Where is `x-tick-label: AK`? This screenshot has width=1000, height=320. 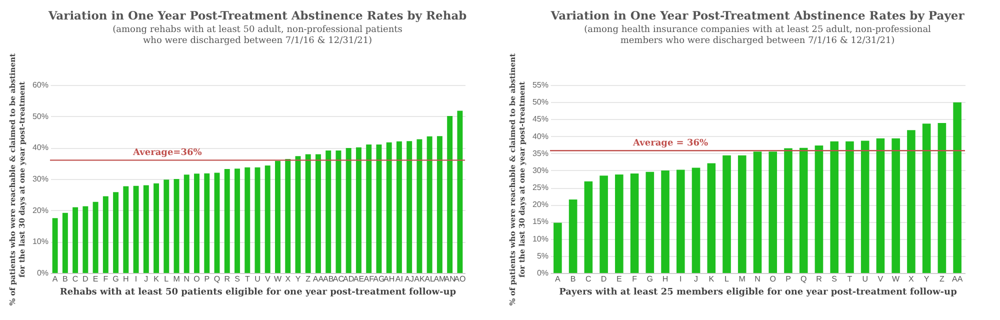 x-tick-label: AK is located at coordinates (420, 279).